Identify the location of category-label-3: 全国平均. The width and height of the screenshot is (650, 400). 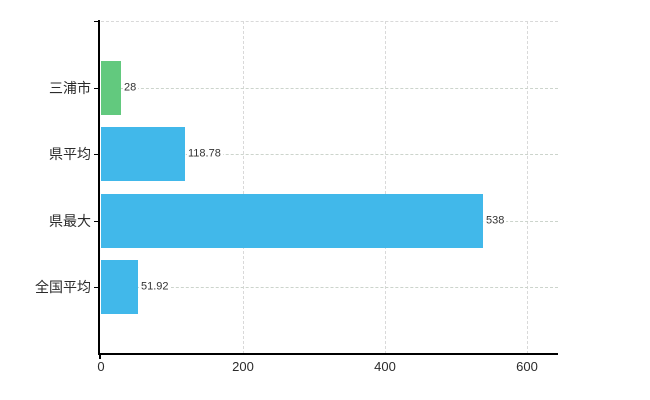
(63, 287).